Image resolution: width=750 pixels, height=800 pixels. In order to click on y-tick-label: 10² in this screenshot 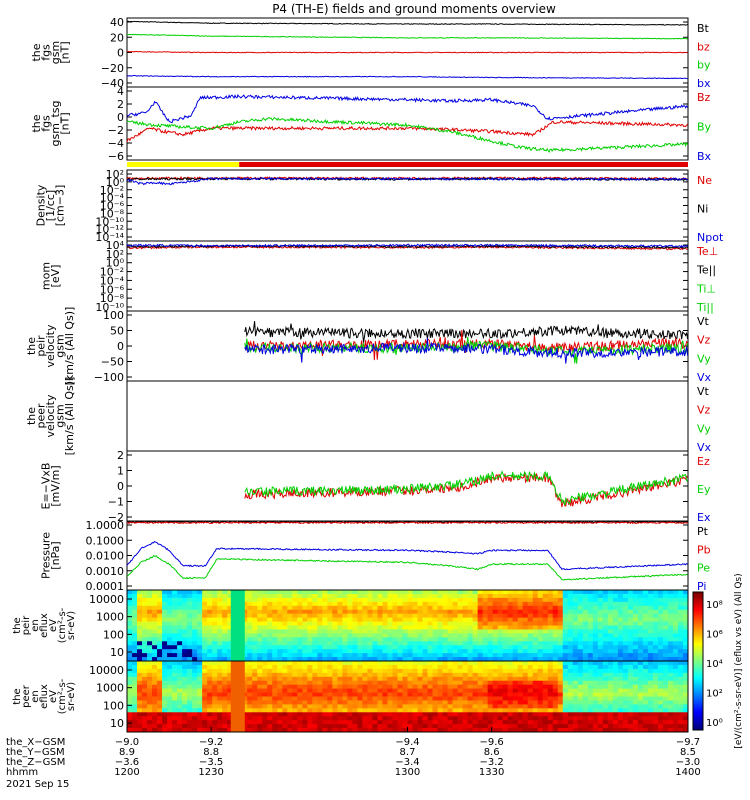, I will do `click(115, 254)`.